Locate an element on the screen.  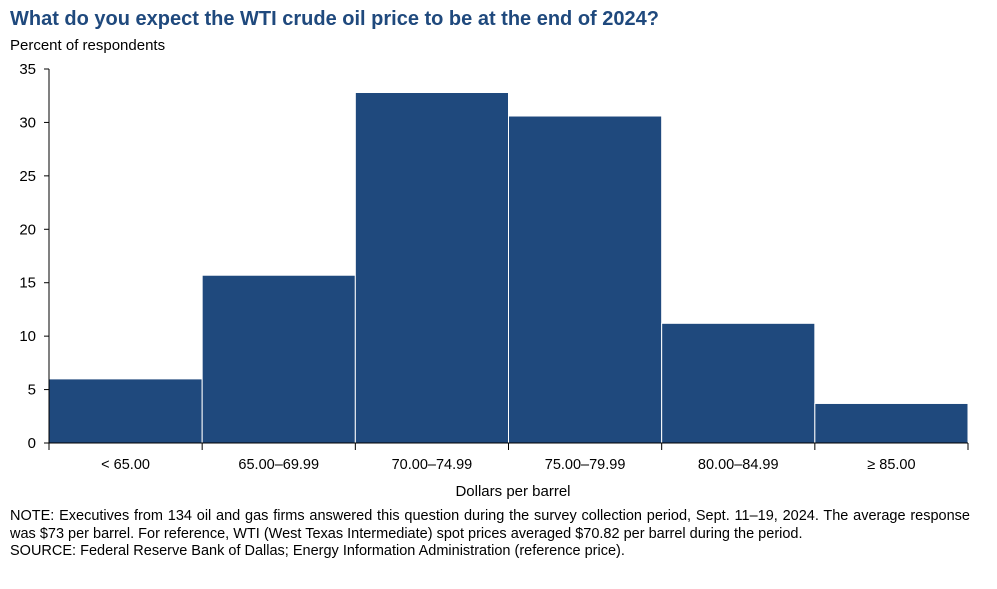
x-tick-label: 65.00–69.99 is located at coordinates (278, 465).